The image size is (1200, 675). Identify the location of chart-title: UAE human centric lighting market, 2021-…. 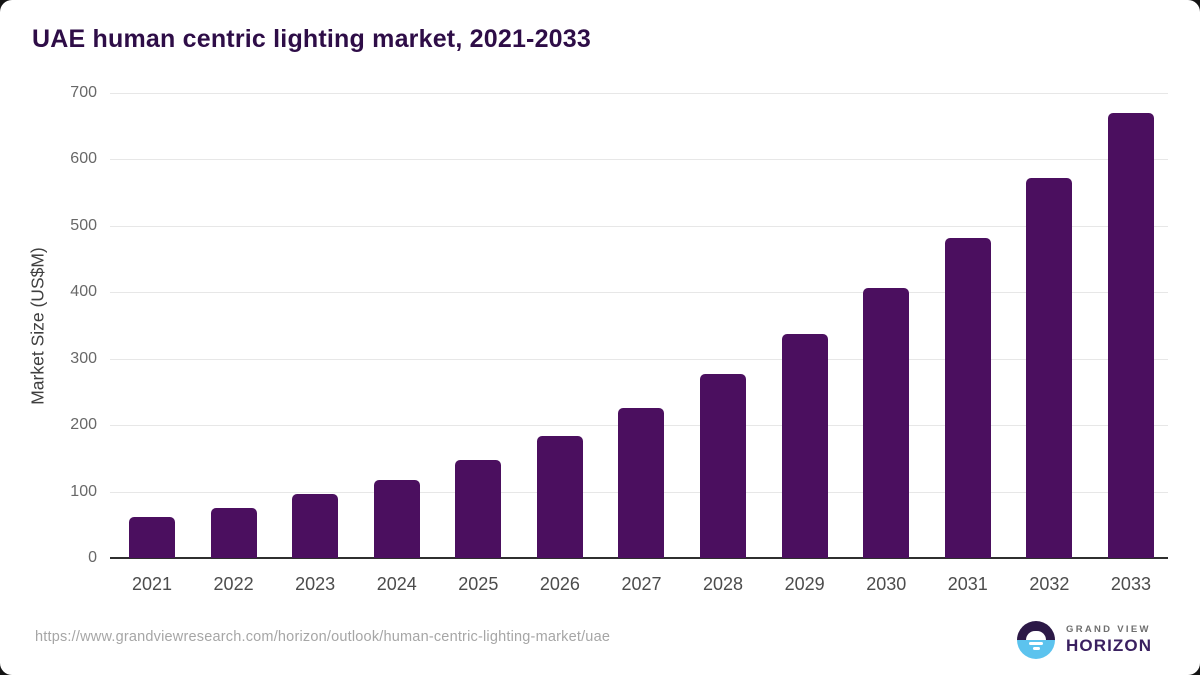
(311, 39).